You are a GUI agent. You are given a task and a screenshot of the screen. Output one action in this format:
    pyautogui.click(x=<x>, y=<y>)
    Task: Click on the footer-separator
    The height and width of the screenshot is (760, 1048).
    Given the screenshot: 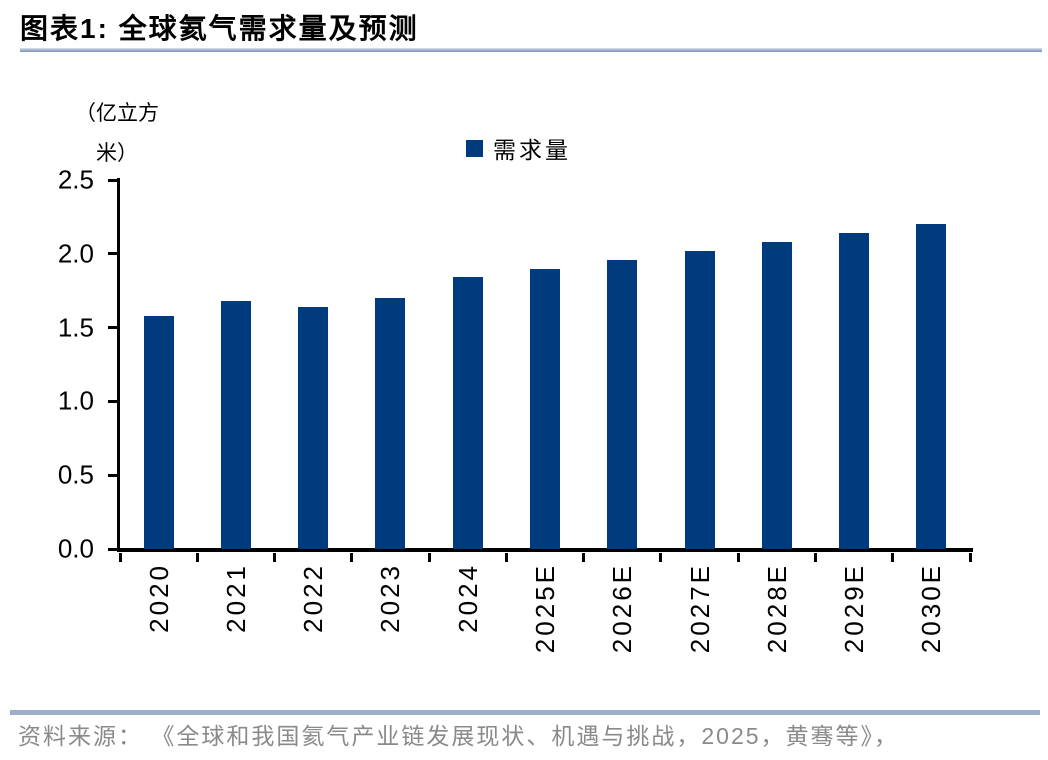 What is the action you would take?
    pyautogui.click(x=525, y=712)
    